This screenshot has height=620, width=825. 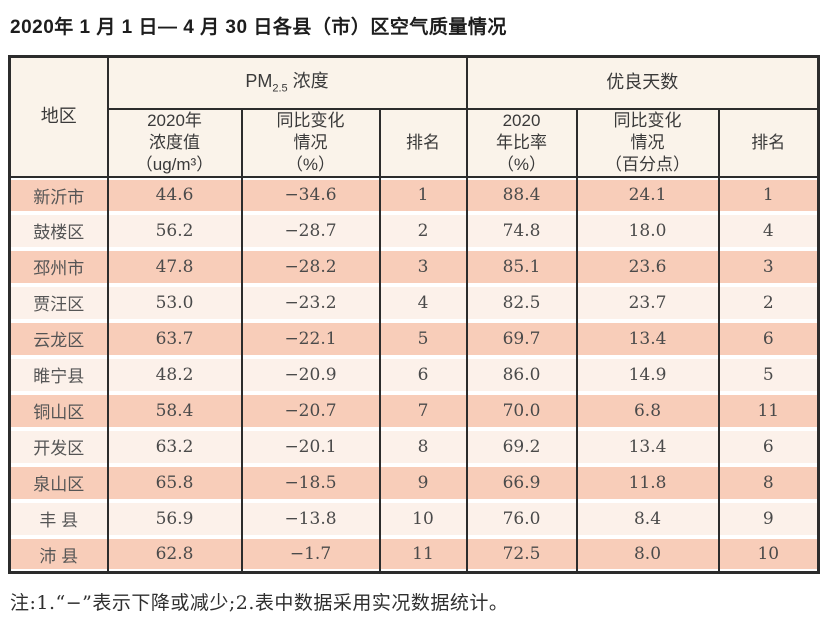 What do you see at coordinates (174, 554) in the screenshot?
I see `pm25-value-cell: 62.8` at bounding box center [174, 554].